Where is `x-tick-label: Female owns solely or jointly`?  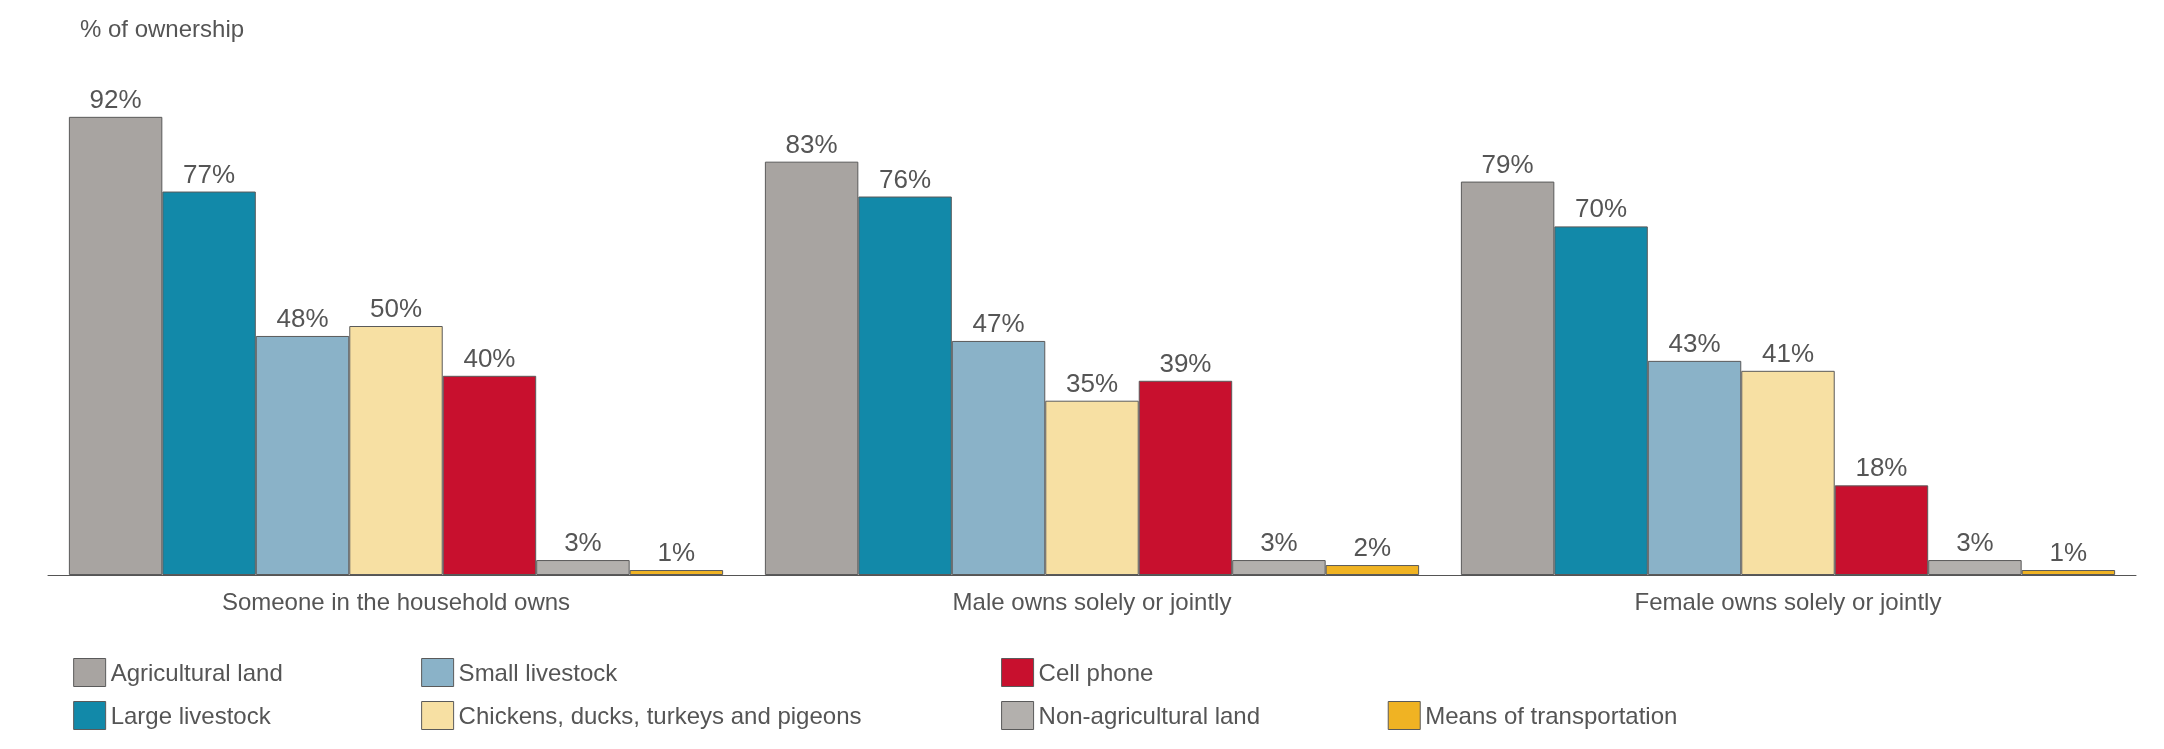
x-tick-label: Female owns solely or jointly is located at coordinates (1788, 601).